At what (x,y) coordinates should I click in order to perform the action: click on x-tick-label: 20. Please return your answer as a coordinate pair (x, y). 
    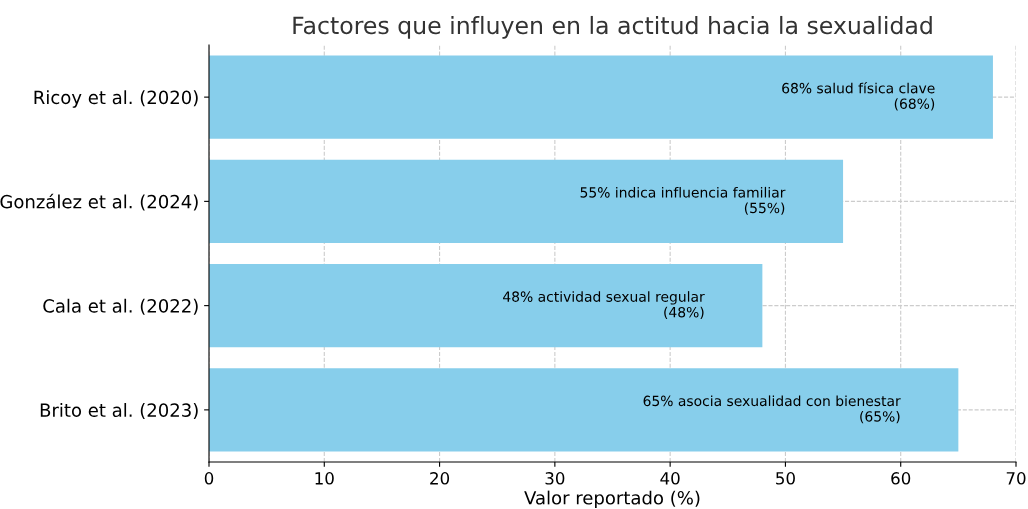
    Looking at the image, I should click on (440, 478).